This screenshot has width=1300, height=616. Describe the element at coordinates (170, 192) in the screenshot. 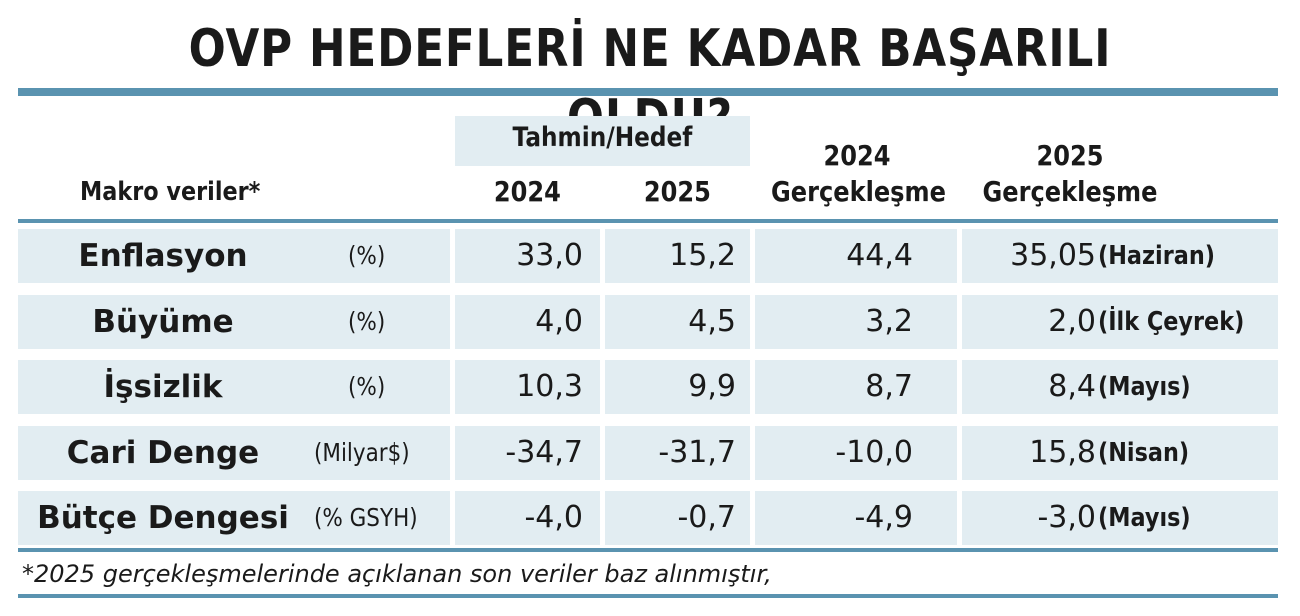

I see `row-label-header: Makro veriler*` at that location.